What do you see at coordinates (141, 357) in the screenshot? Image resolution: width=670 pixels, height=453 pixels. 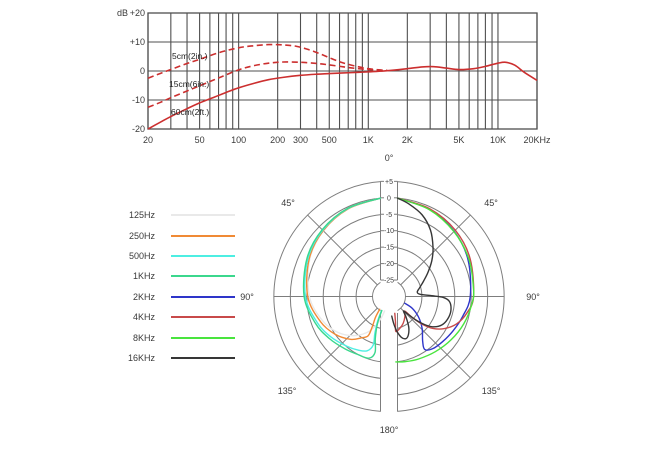 I see `legend-label: 16KHz` at bounding box center [141, 357].